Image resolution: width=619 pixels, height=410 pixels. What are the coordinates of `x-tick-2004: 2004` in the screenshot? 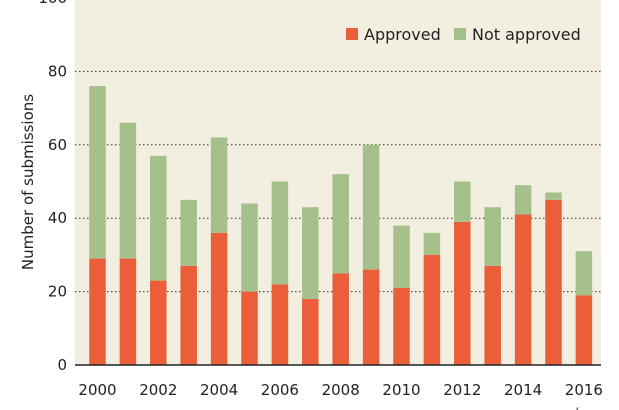 It's located at (219, 390).